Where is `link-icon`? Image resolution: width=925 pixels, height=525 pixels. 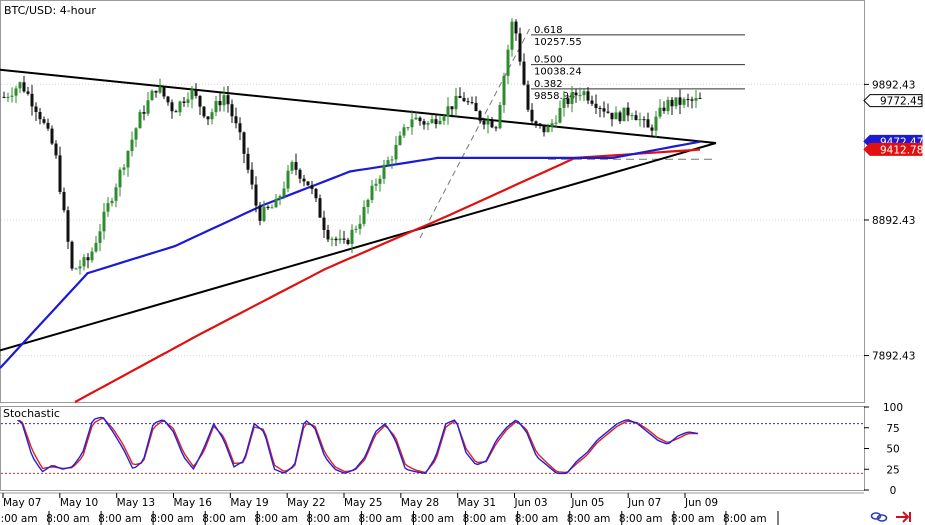 link-icon is located at coordinates (879, 517).